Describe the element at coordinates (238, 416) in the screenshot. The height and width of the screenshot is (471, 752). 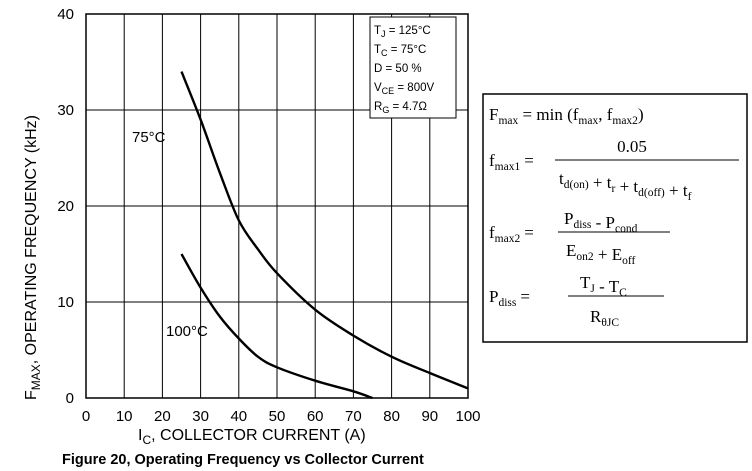
I see `x-tick-label: 40` at that location.